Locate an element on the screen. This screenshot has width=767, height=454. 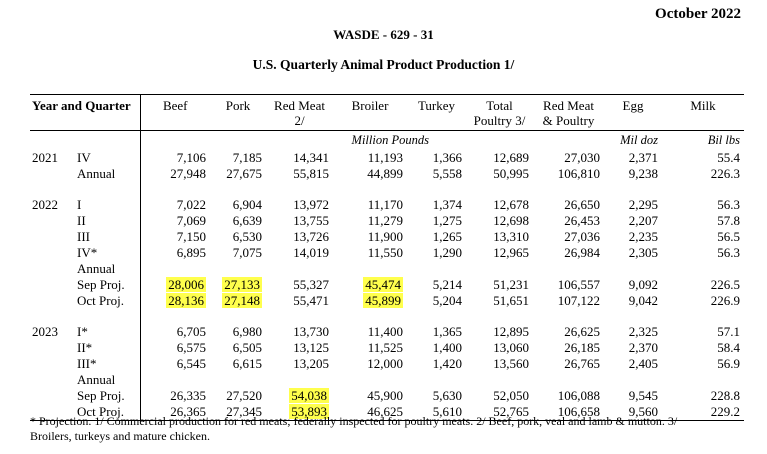
cell-milk: 55.4 is located at coordinates (728, 157).